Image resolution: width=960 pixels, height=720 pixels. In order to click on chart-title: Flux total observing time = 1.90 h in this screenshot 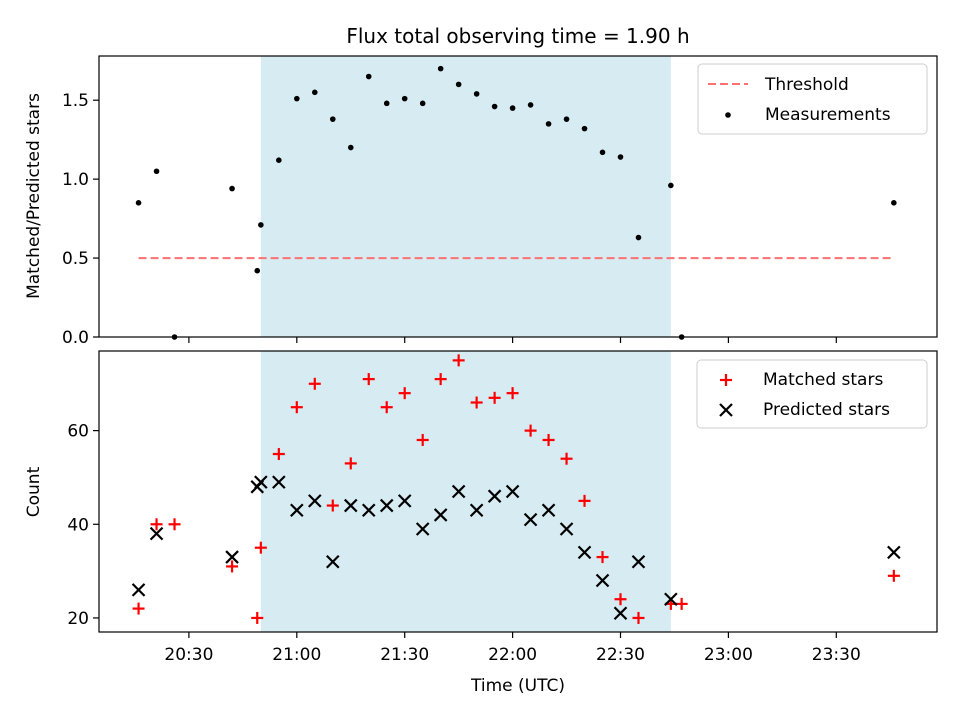, I will do `click(517, 36)`.